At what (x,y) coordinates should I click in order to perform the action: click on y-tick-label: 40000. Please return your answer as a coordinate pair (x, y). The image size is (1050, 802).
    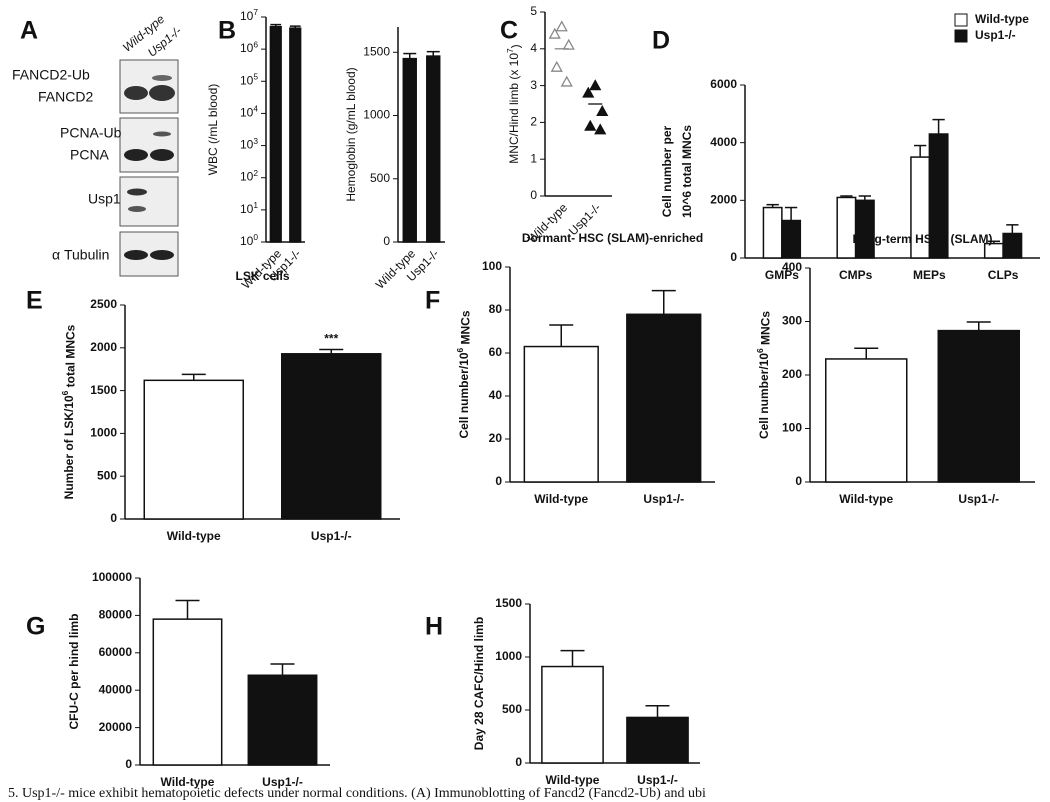
    Looking at the image, I should click on (116, 689).